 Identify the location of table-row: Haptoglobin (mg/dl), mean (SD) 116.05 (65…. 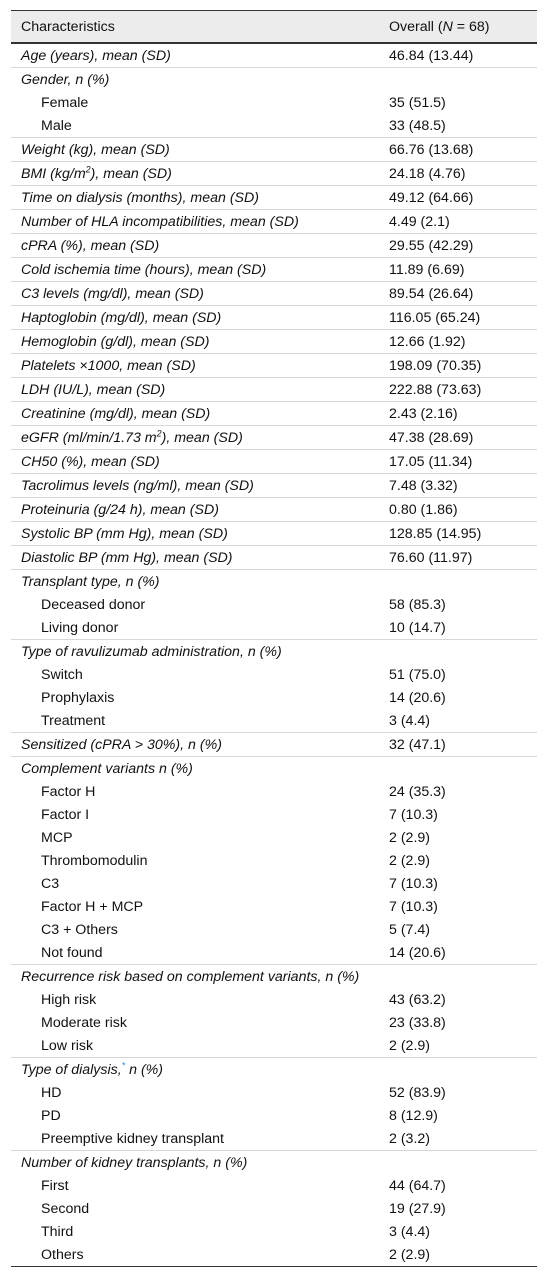
(274, 317).